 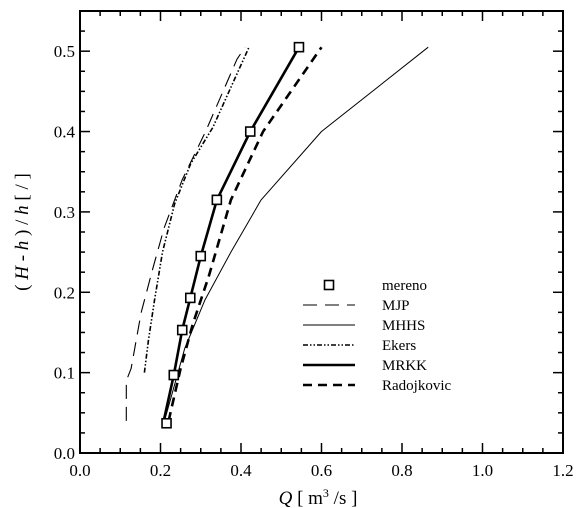 I want to click on y-tick-label: 0.1, so click(x=64, y=373).